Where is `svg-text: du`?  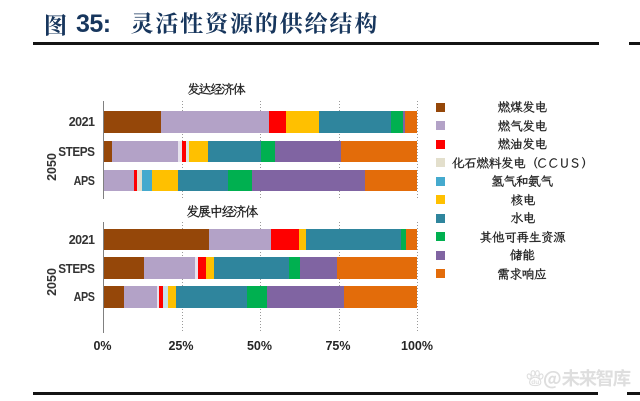 svg-text: du is located at coordinates (535, 382).